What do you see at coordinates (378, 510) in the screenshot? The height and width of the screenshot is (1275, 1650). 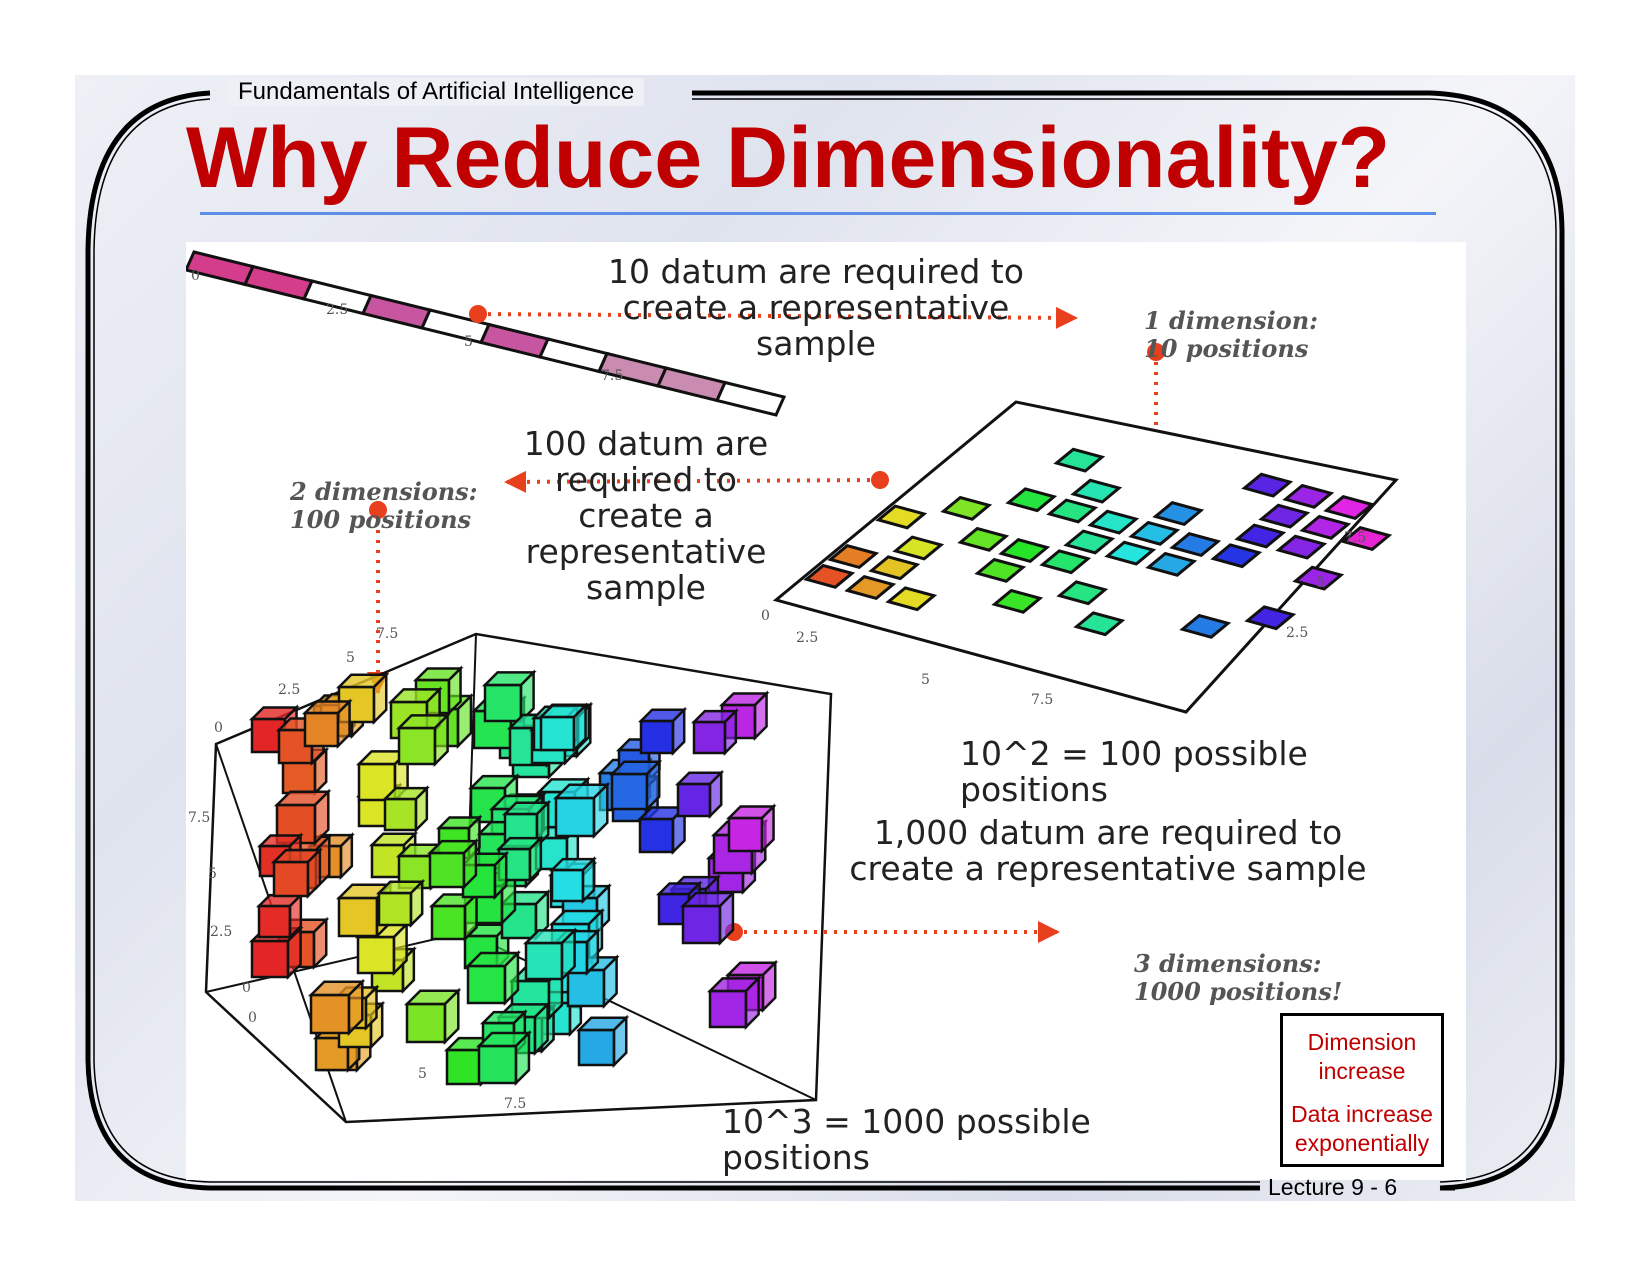 I see `arrow-2d-down-dot` at bounding box center [378, 510].